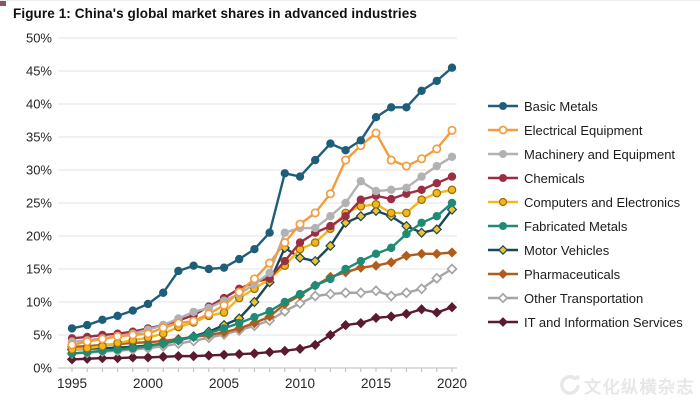 This screenshot has width=700, height=403. I want to click on legend-label: Fabricated Metals, so click(576, 226).